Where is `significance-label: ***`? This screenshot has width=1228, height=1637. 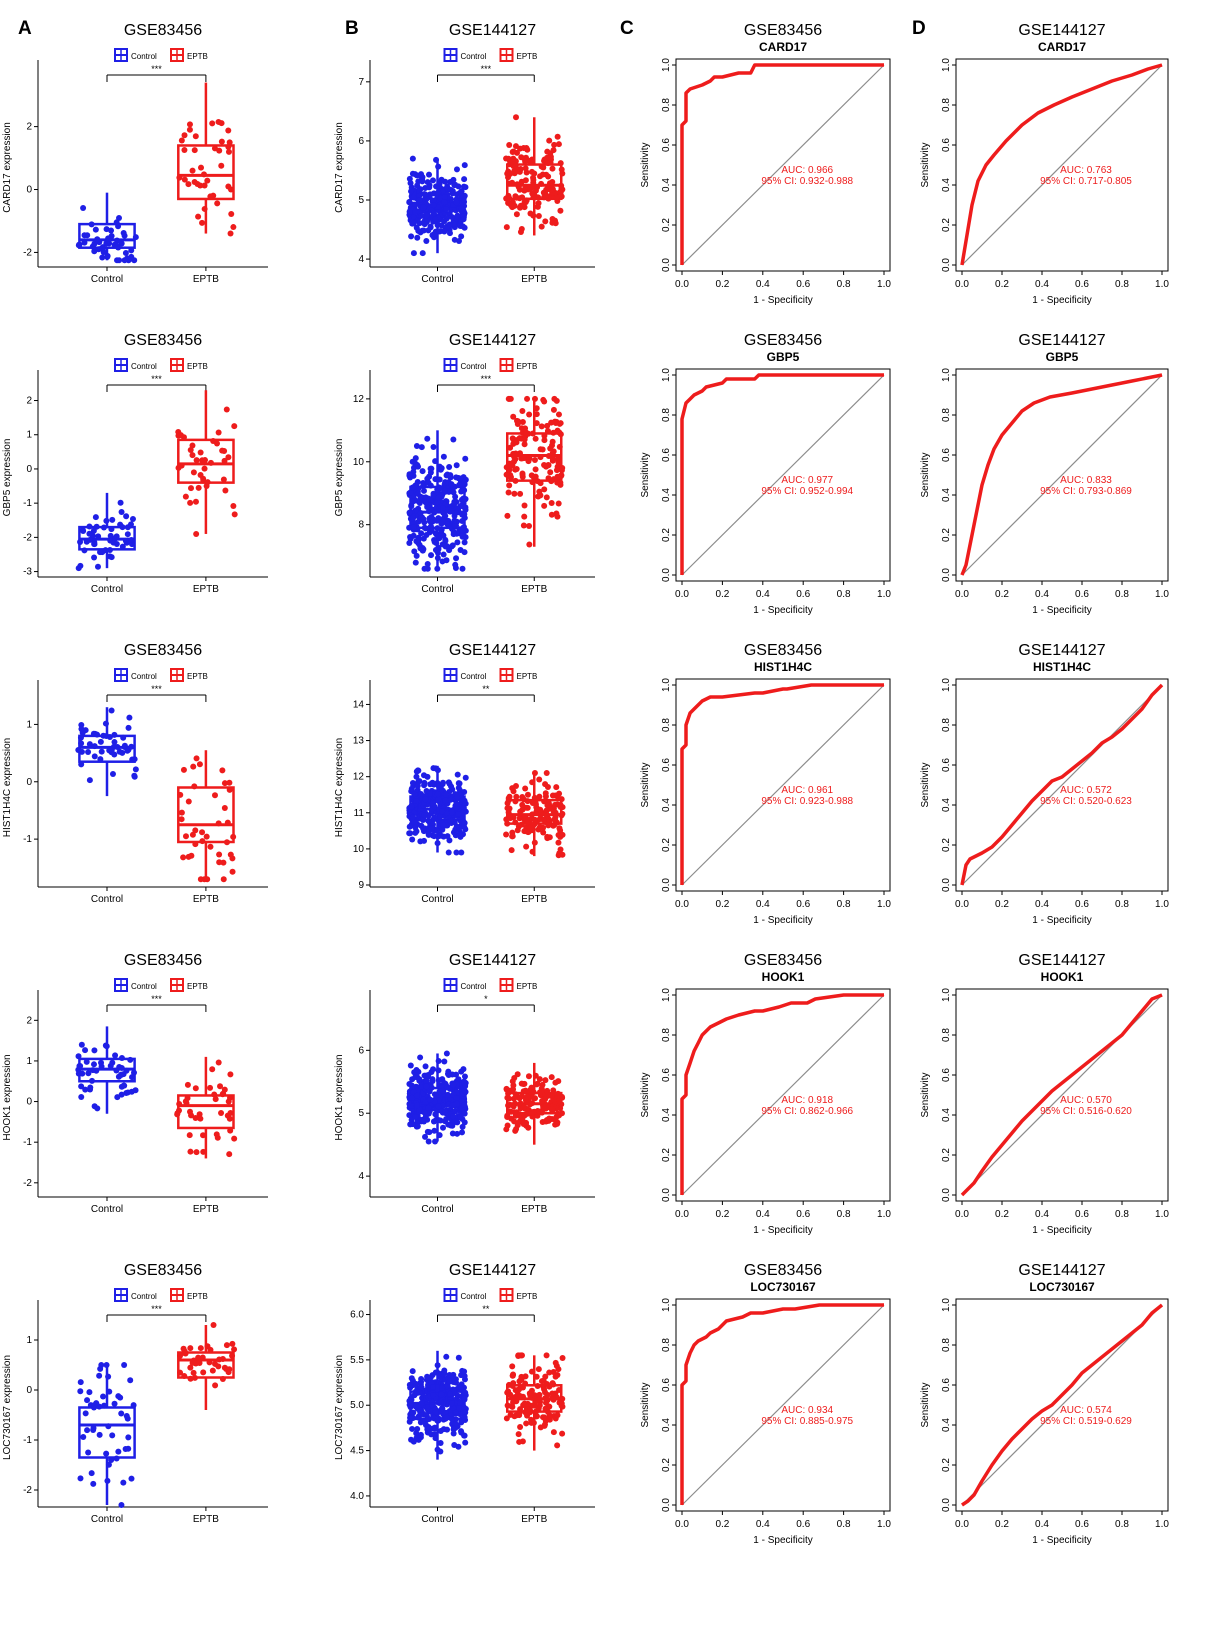 significance-label: *** is located at coordinates (156, 1309).